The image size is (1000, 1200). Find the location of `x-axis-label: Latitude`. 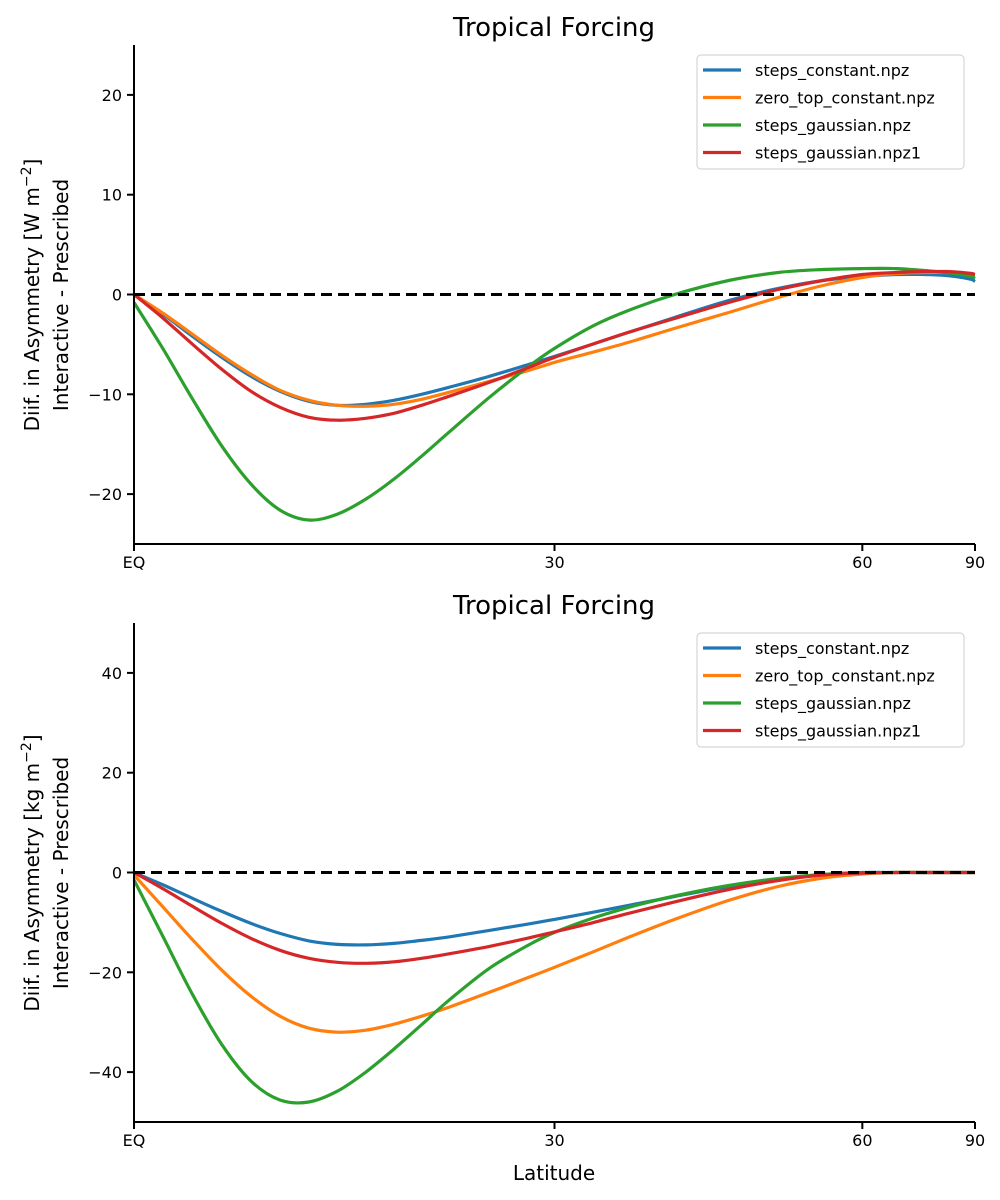

x-axis-label: Latitude is located at coordinates (554, 1173).